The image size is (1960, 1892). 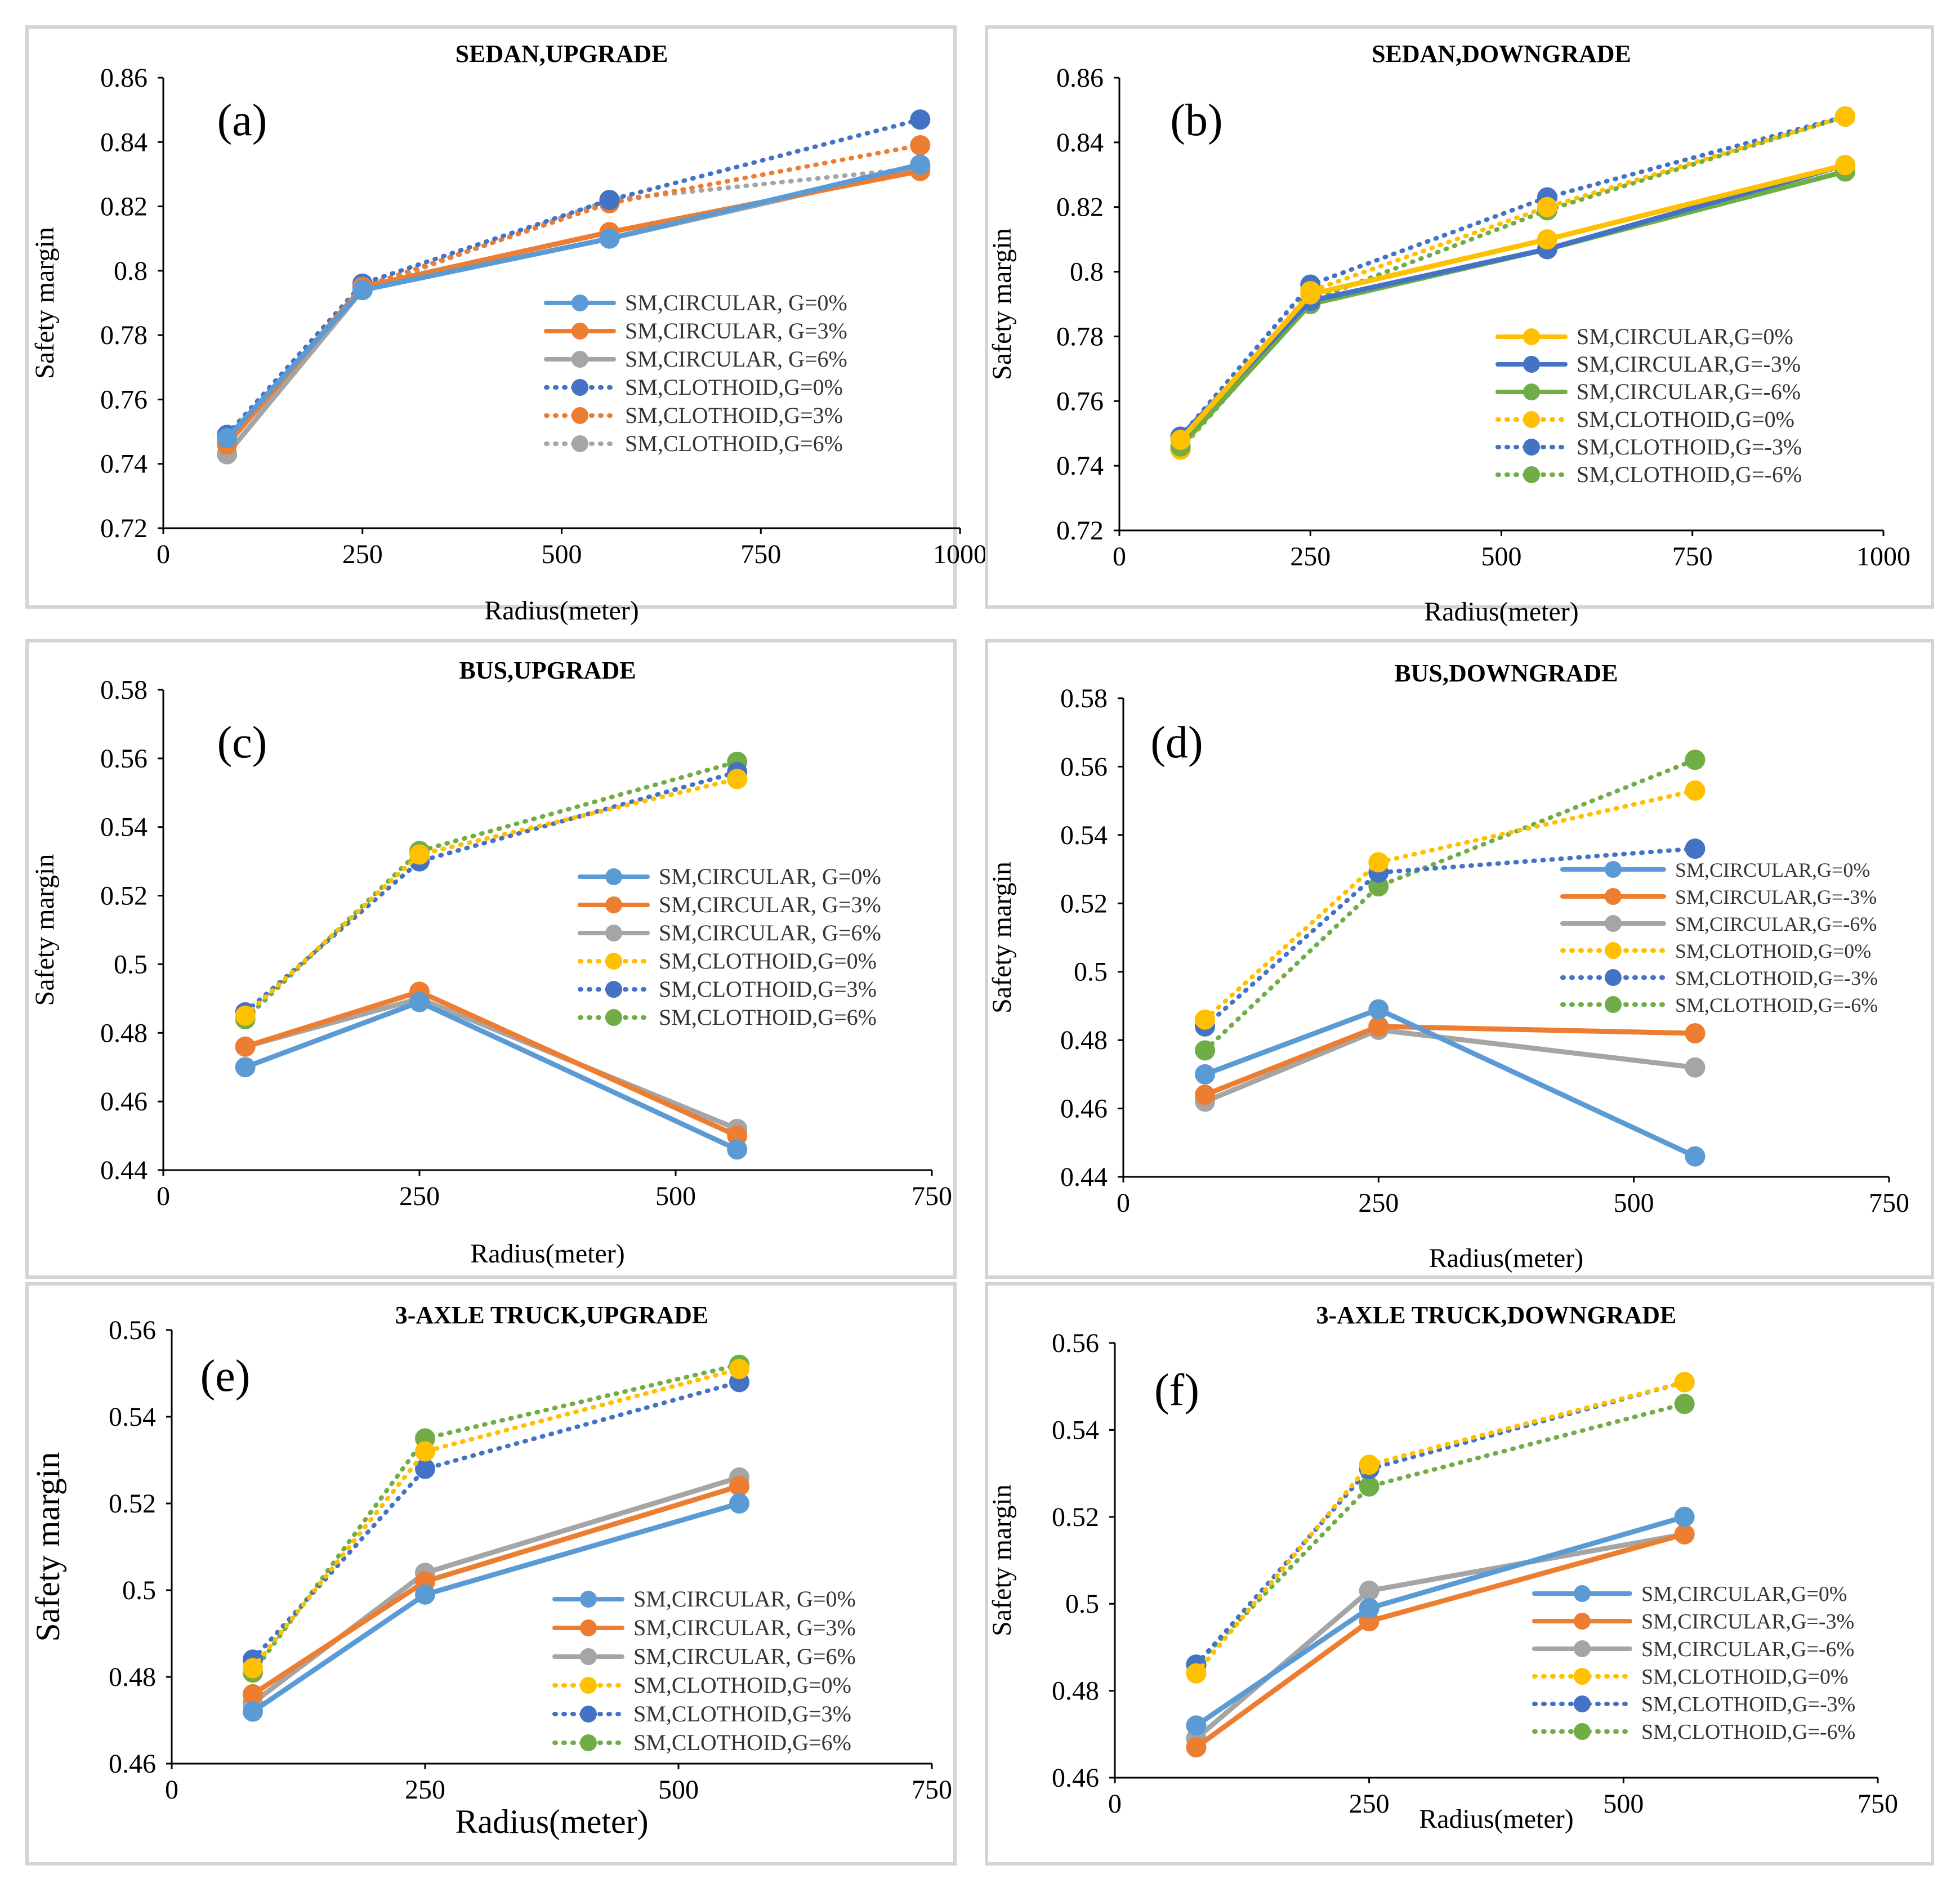 What do you see at coordinates (744, 1656) in the screenshot?
I see `legend-label: SM,CIRCULAR, G=6%` at bounding box center [744, 1656].